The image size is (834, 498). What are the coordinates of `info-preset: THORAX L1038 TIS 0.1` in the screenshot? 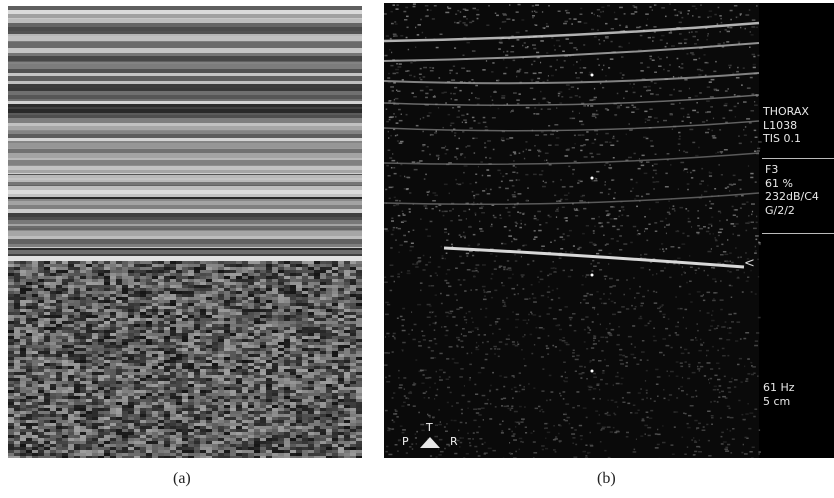 It's located at (786, 125).